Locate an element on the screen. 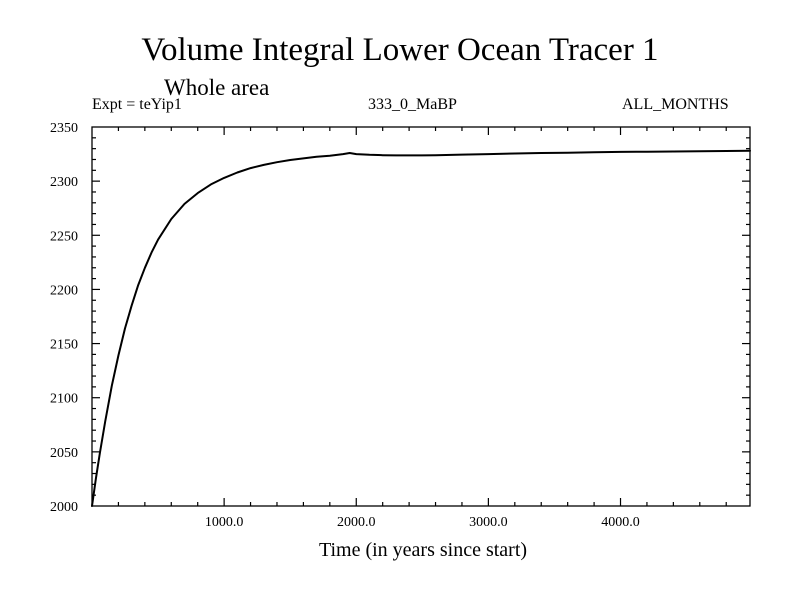  x-tick-label: 3000.0 is located at coordinates (488, 522).